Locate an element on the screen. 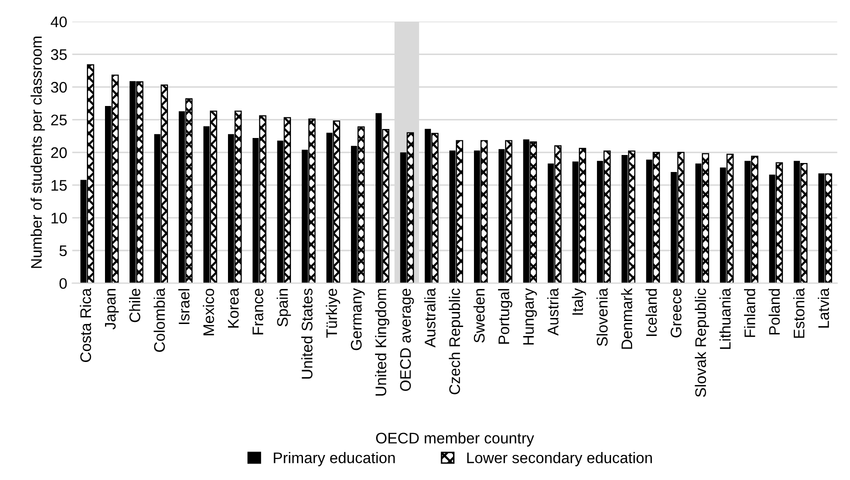  x-tick-label: Poland is located at coordinates (774, 311).